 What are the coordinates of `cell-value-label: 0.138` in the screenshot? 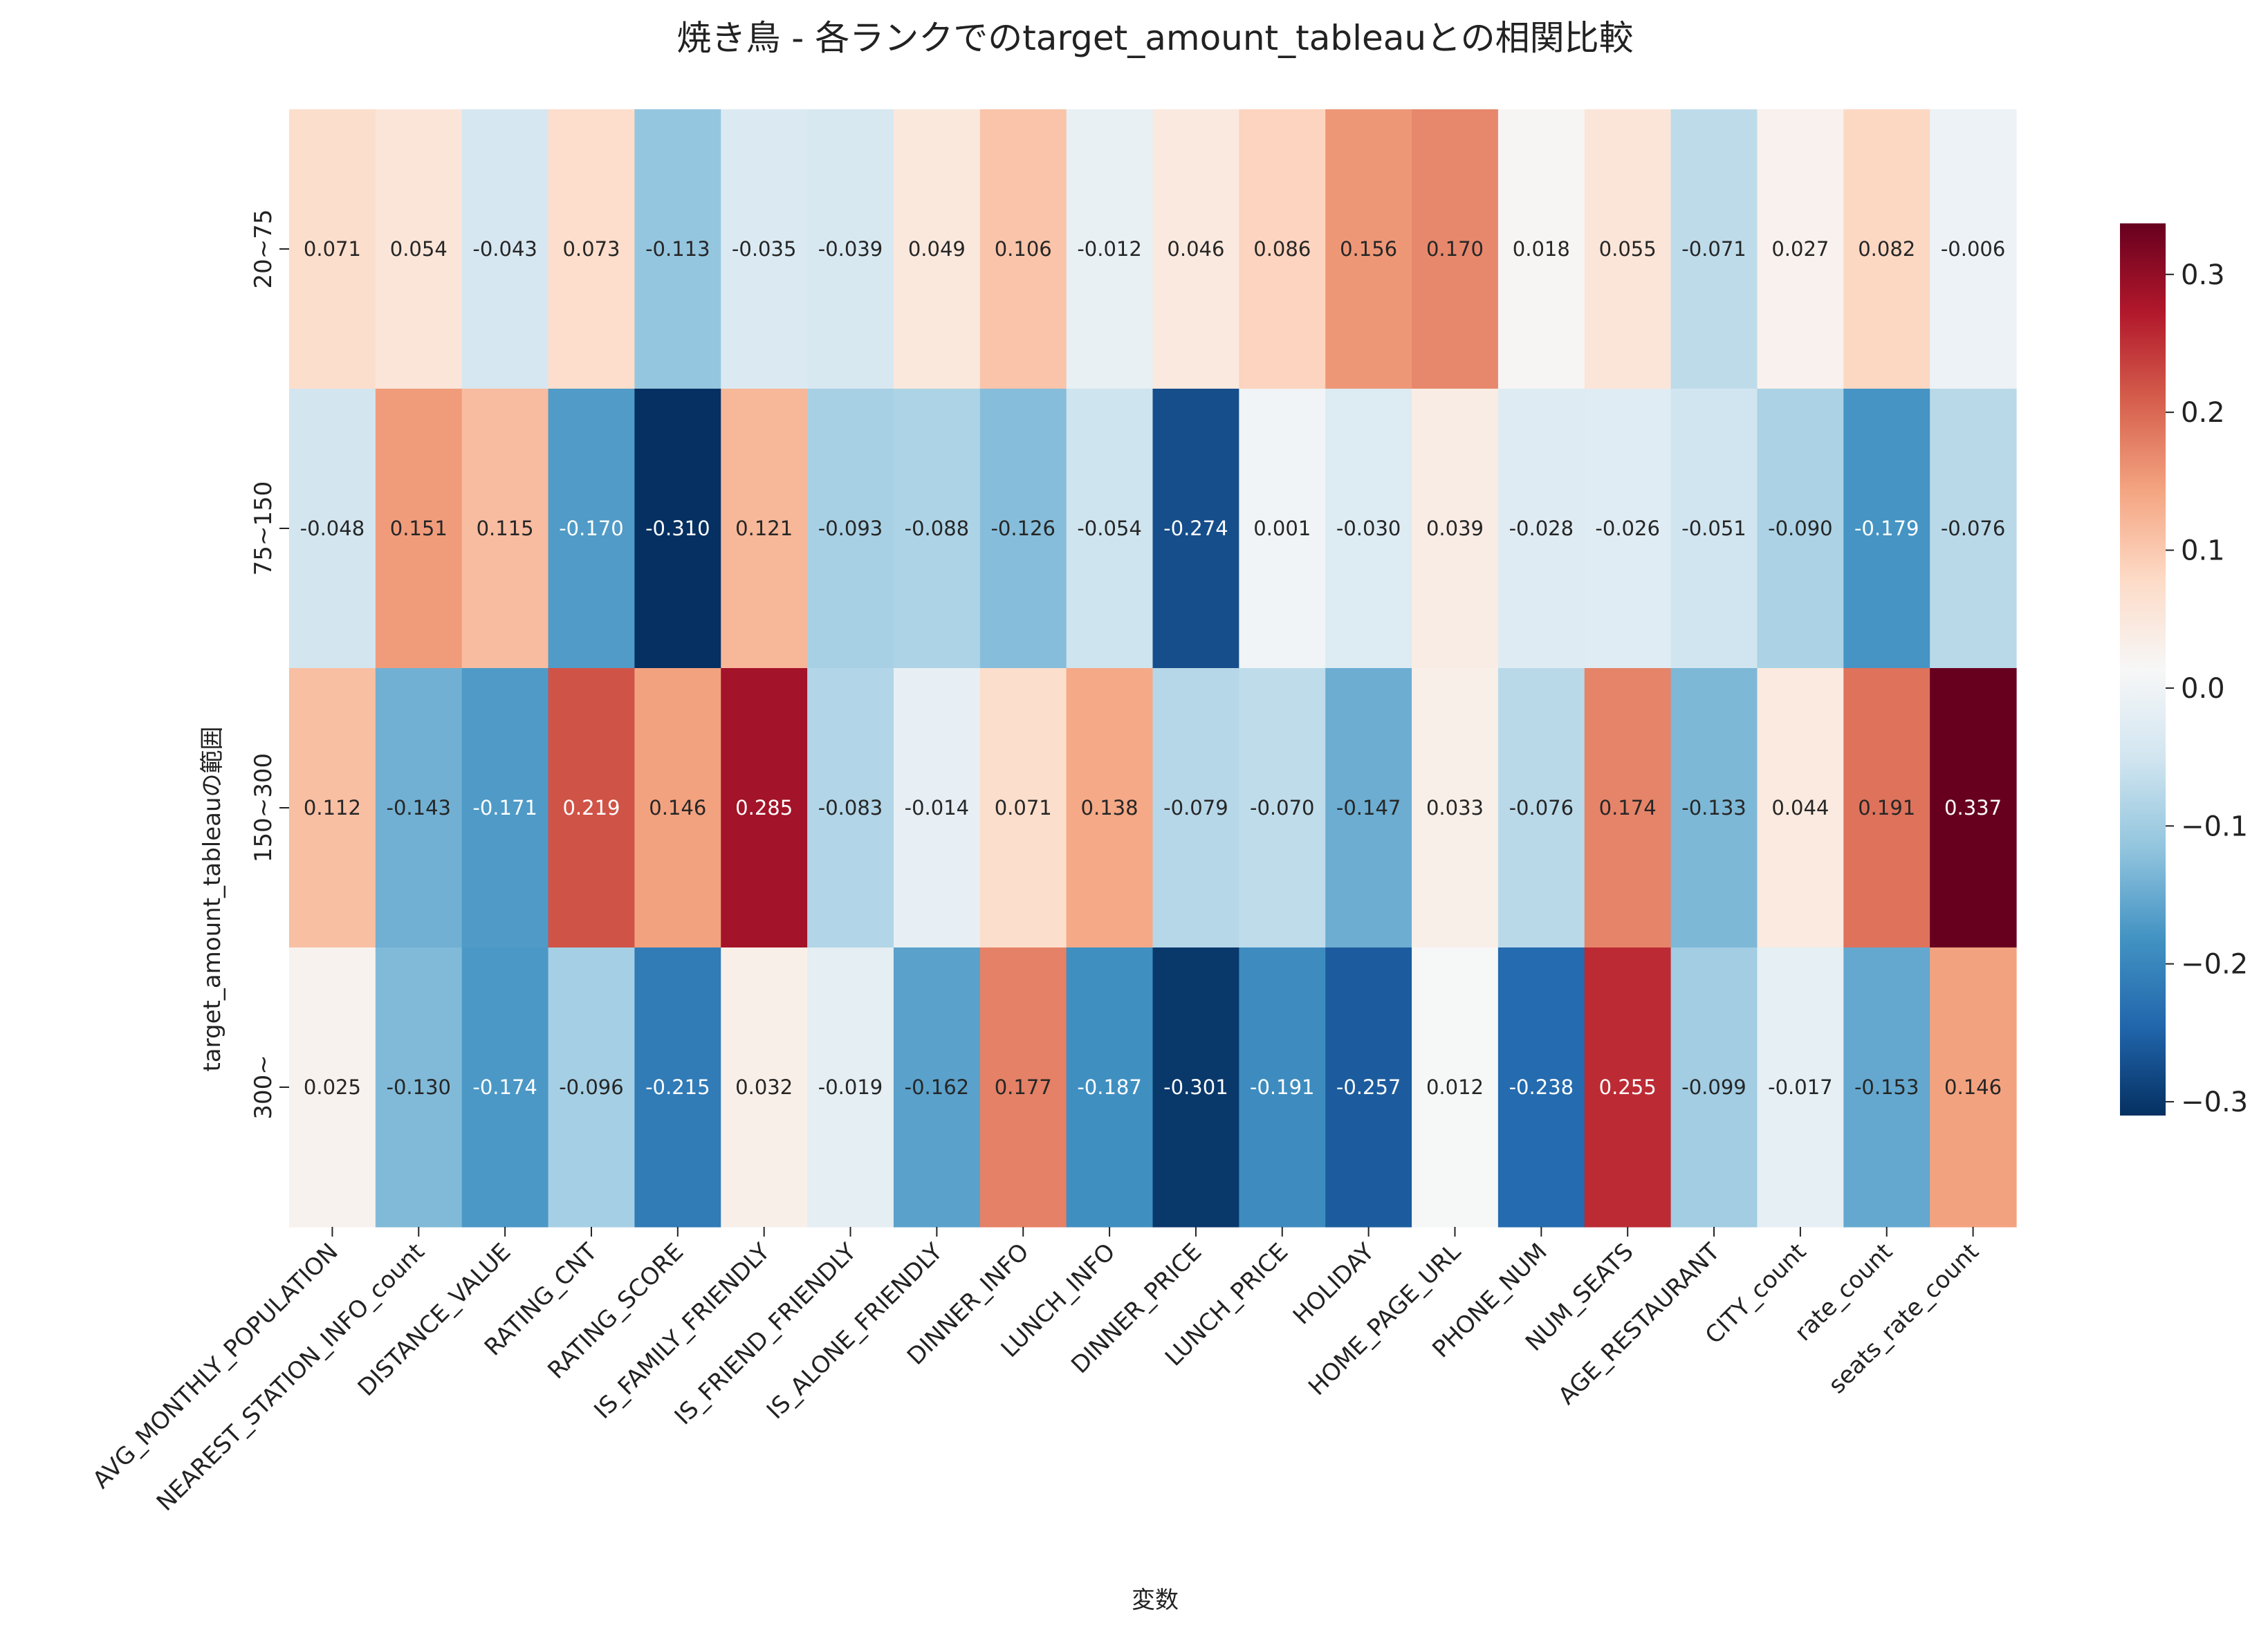 It's located at (1109, 808).